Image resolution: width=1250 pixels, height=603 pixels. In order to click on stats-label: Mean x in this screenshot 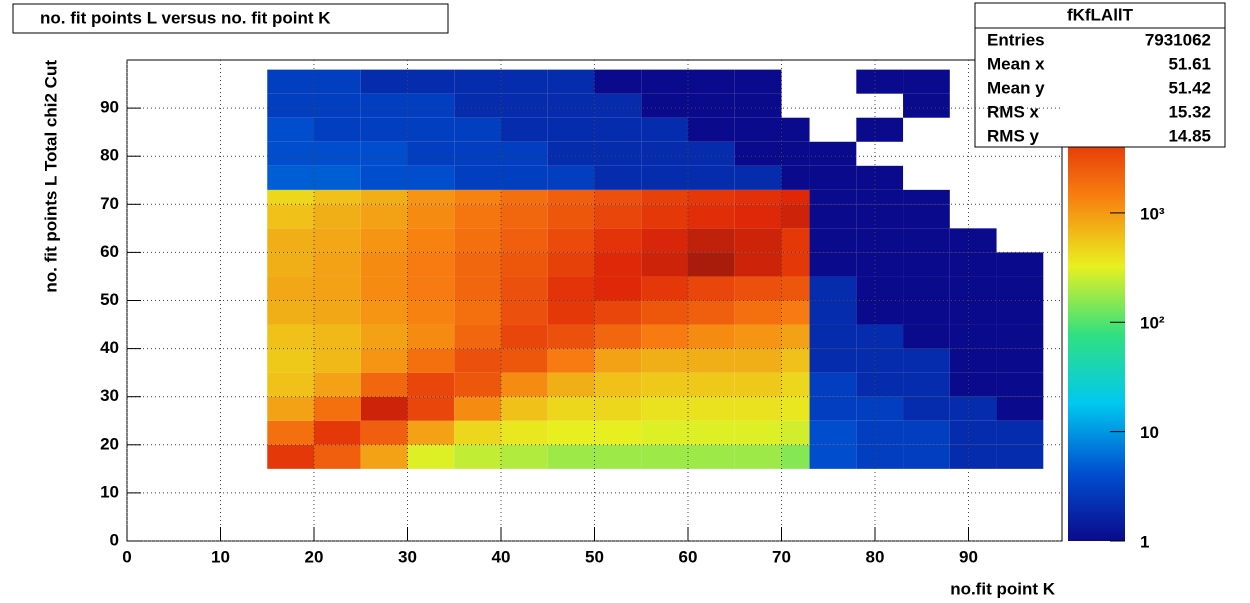, I will do `click(1016, 63)`.